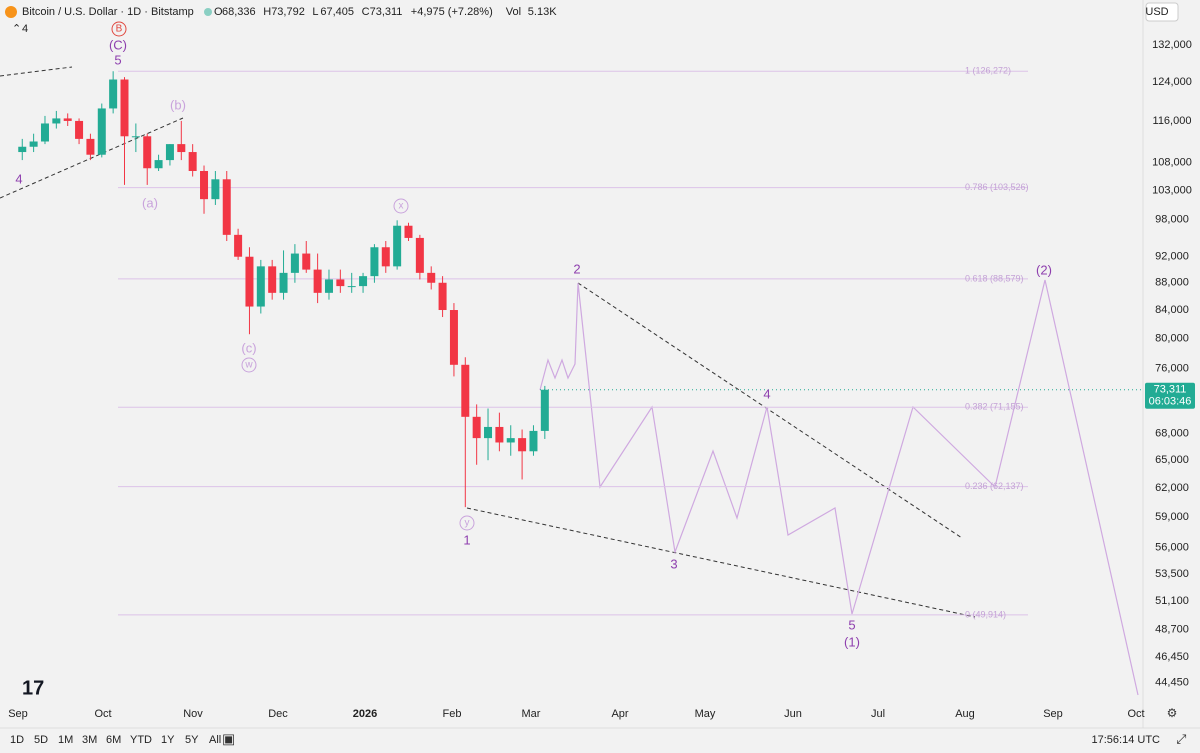 The height and width of the screenshot is (753, 1200). Describe the element at coordinates (1172, 657) in the screenshot. I see `y-tick-label: 46,450` at that location.